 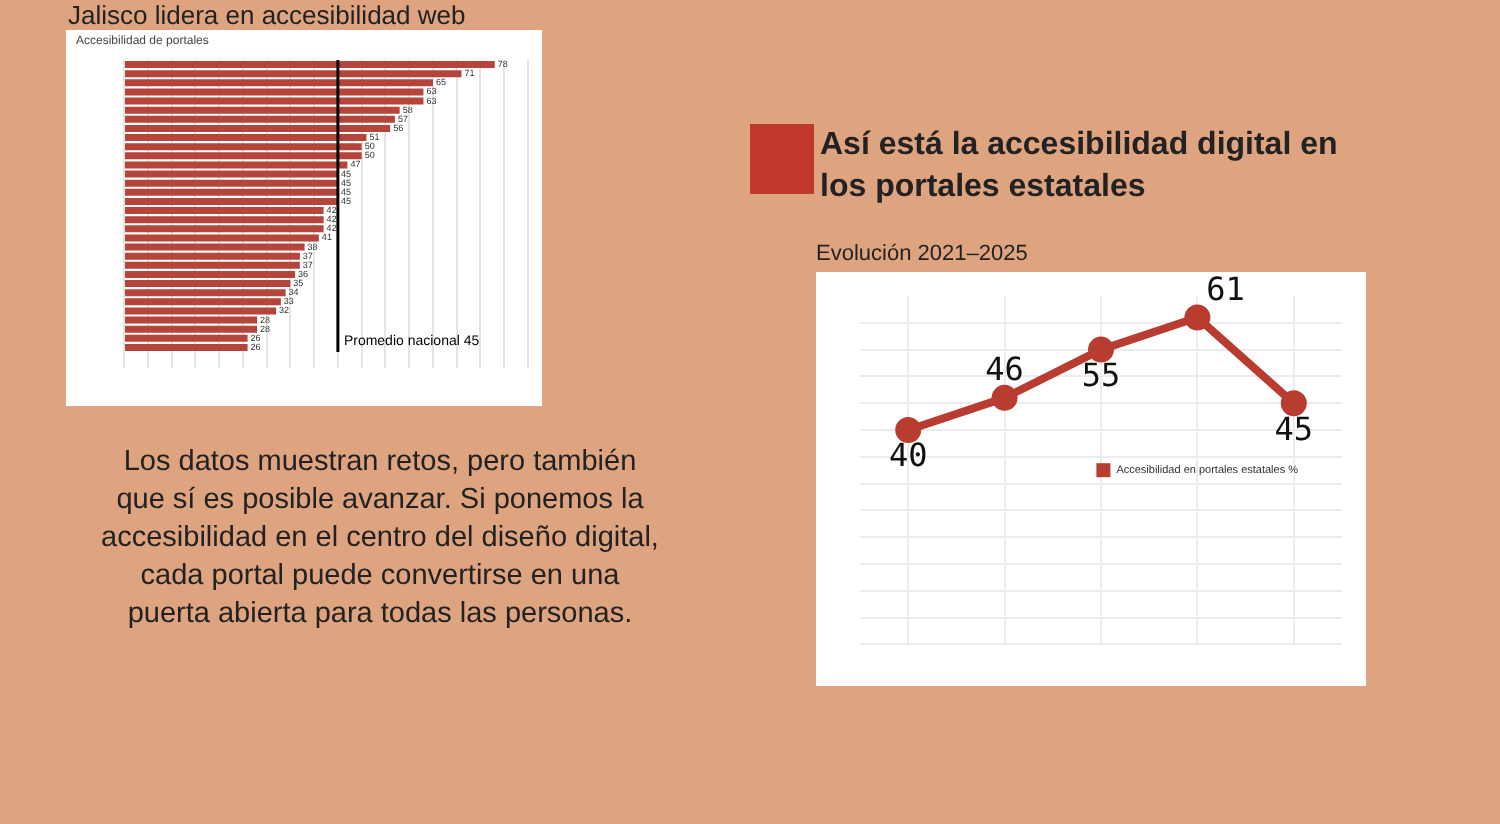 What do you see at coordinates (922, 254) in the screenshot?
I see `chart-subtitle: Evolución 2021–2025` at bounding box center [922, 254].